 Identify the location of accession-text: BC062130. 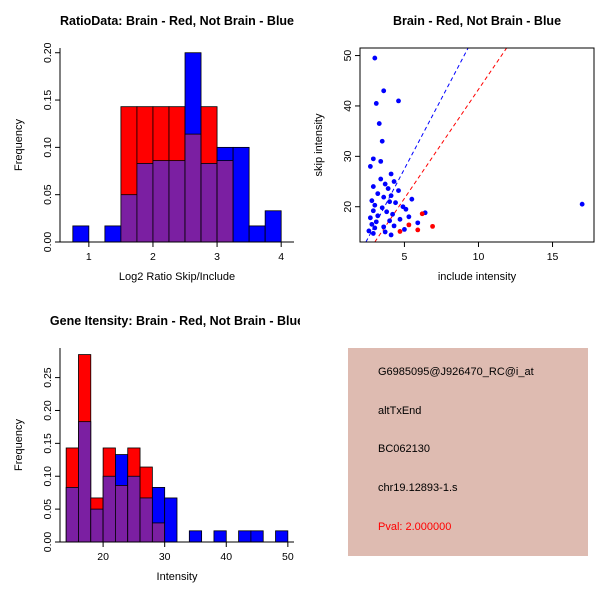
(404, 449).